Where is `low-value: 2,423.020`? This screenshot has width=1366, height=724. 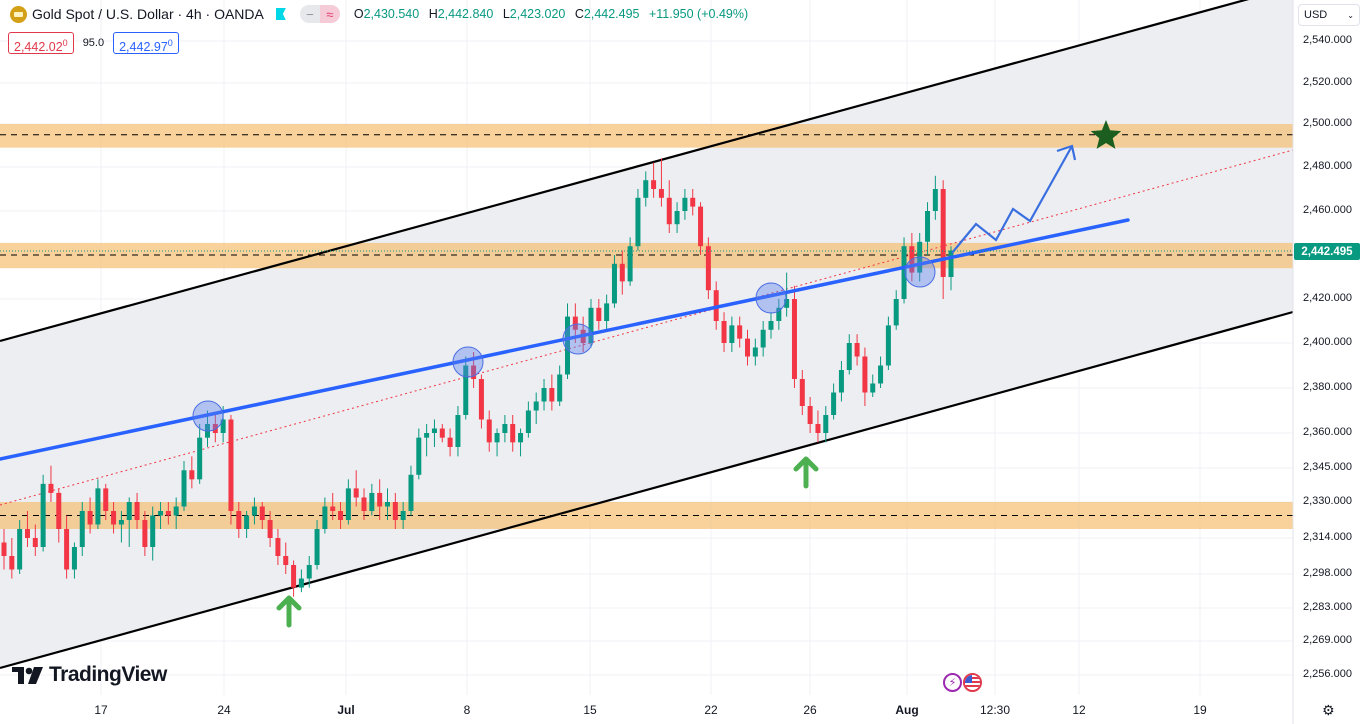 low-value: 2,423.020 is located at coordinates (537, 14).